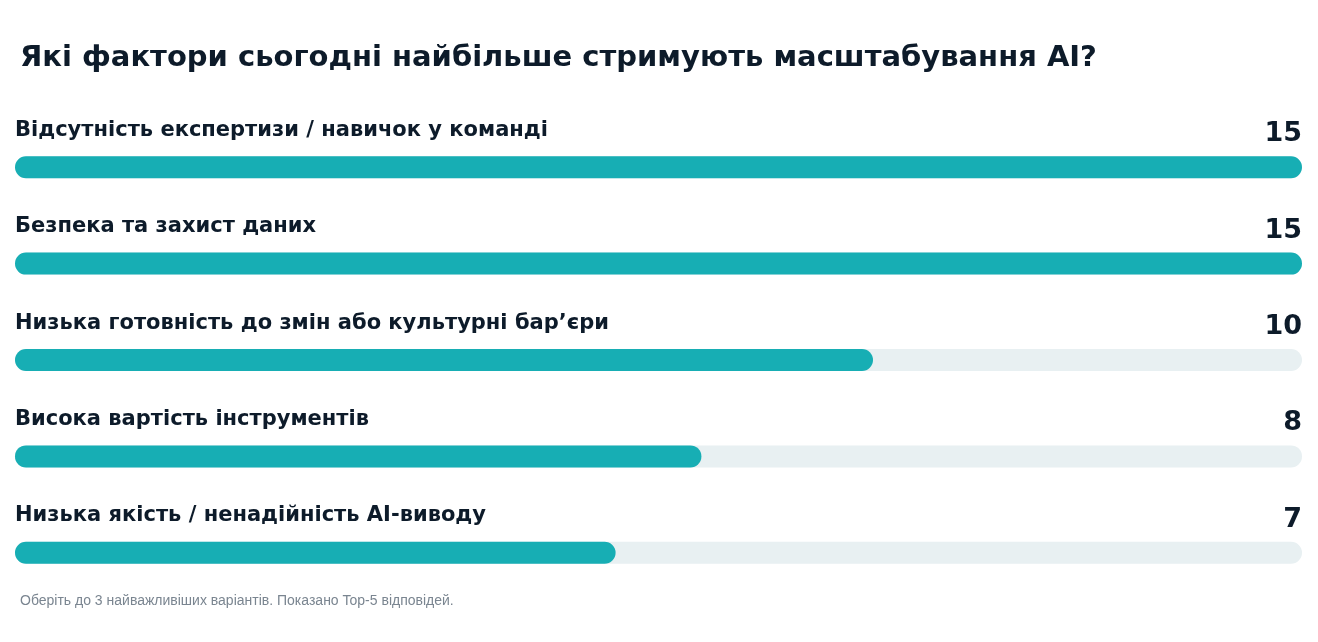 The width and height of the screenshot is (1318, 642). I want to click on data-label: 8, so click(1292, 421).